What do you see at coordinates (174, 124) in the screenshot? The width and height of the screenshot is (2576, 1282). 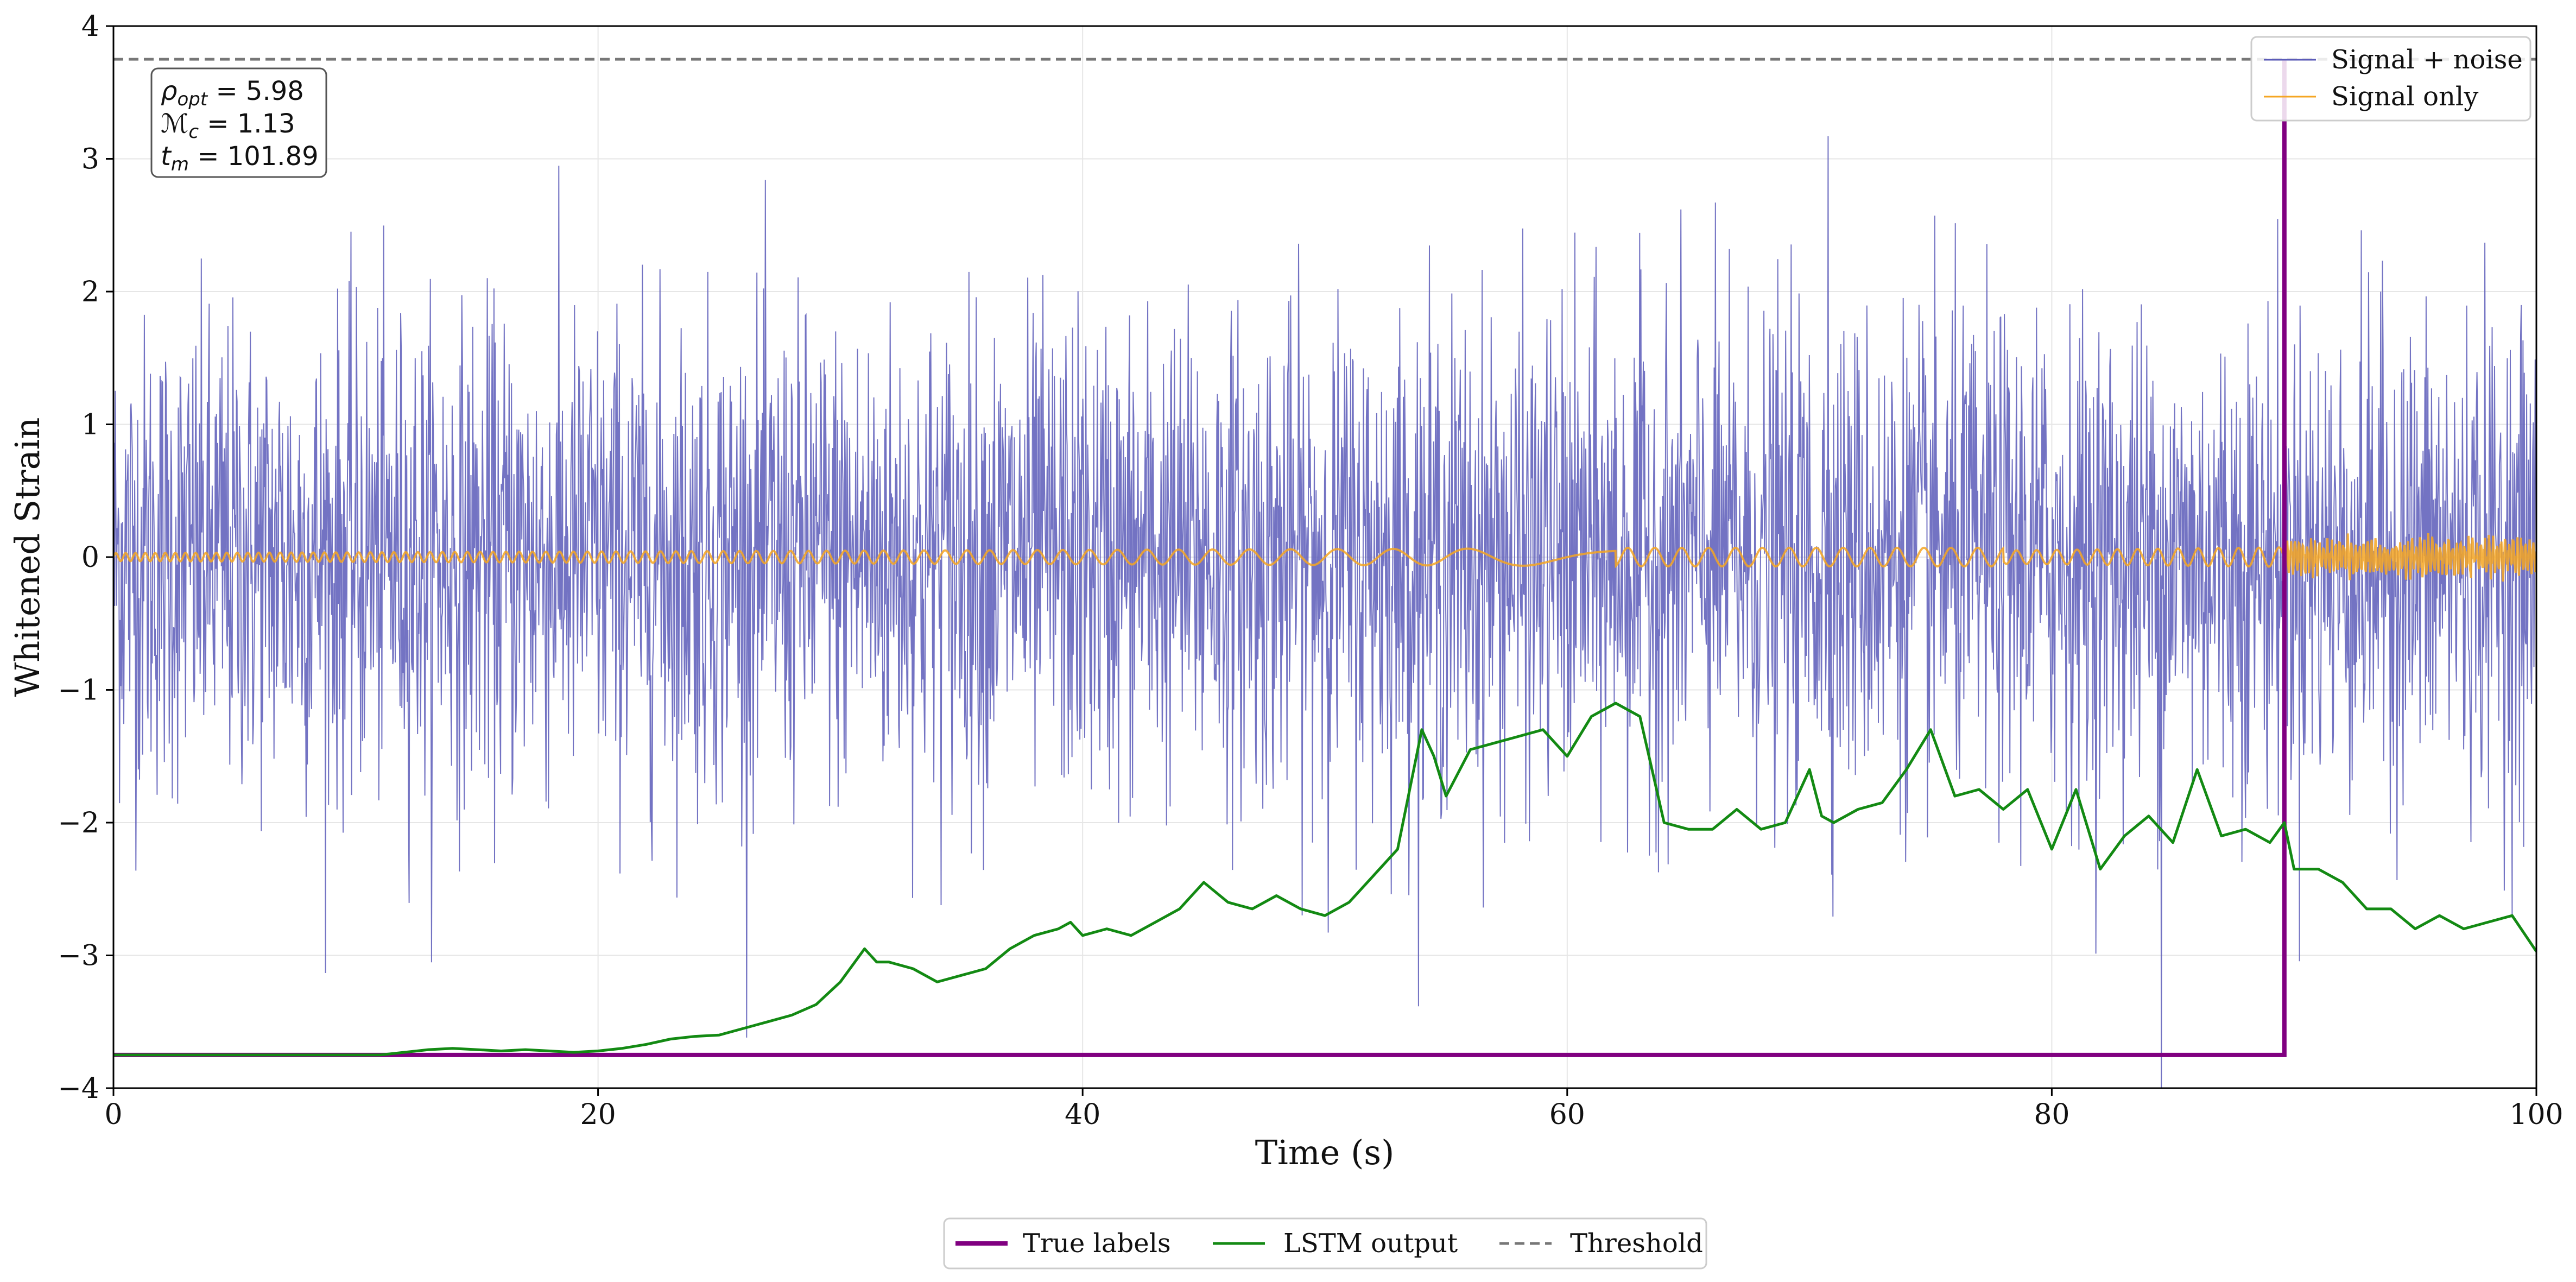 I see `annotation-symbol: ℳ` at bounding box center [174, 124].